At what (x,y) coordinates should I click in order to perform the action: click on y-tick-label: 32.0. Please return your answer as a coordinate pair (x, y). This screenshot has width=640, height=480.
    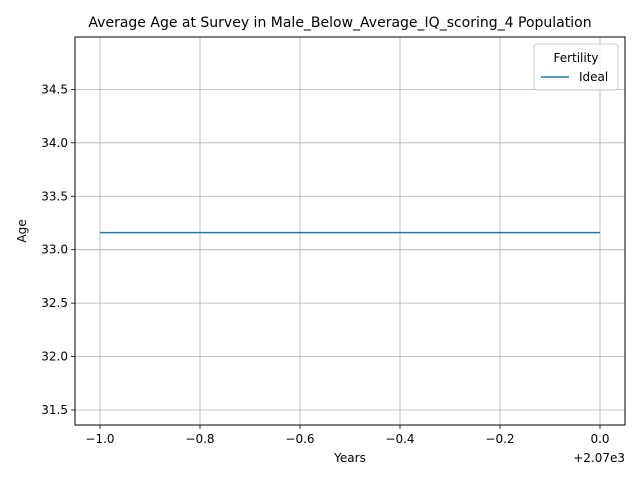
    Looking at the image, I should click on (54, 357).